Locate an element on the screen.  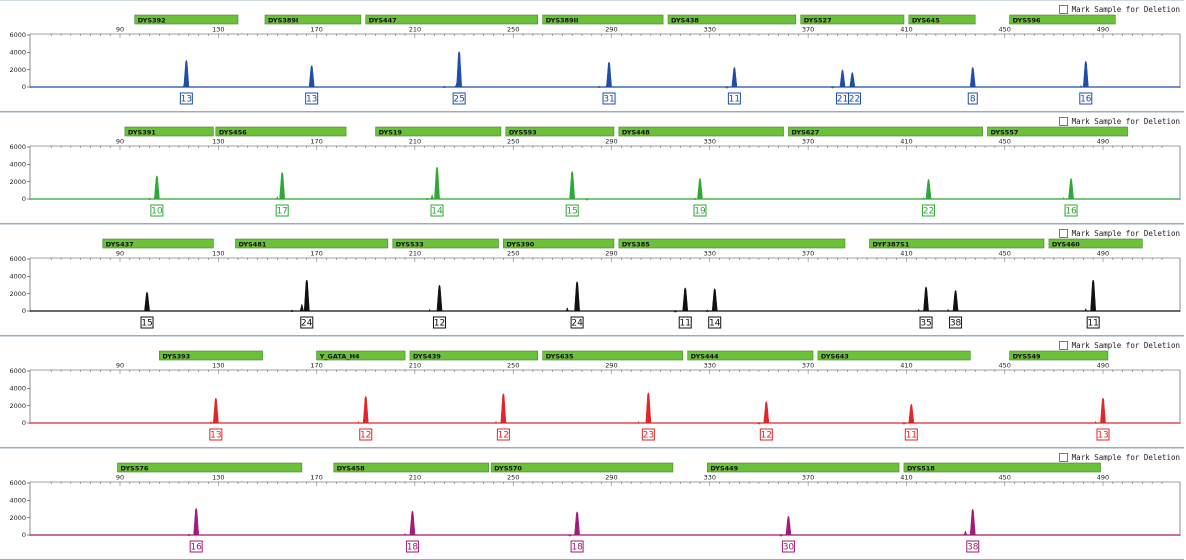
marker-bar-dys635: DYS635 is located at coordinates (613, 355).